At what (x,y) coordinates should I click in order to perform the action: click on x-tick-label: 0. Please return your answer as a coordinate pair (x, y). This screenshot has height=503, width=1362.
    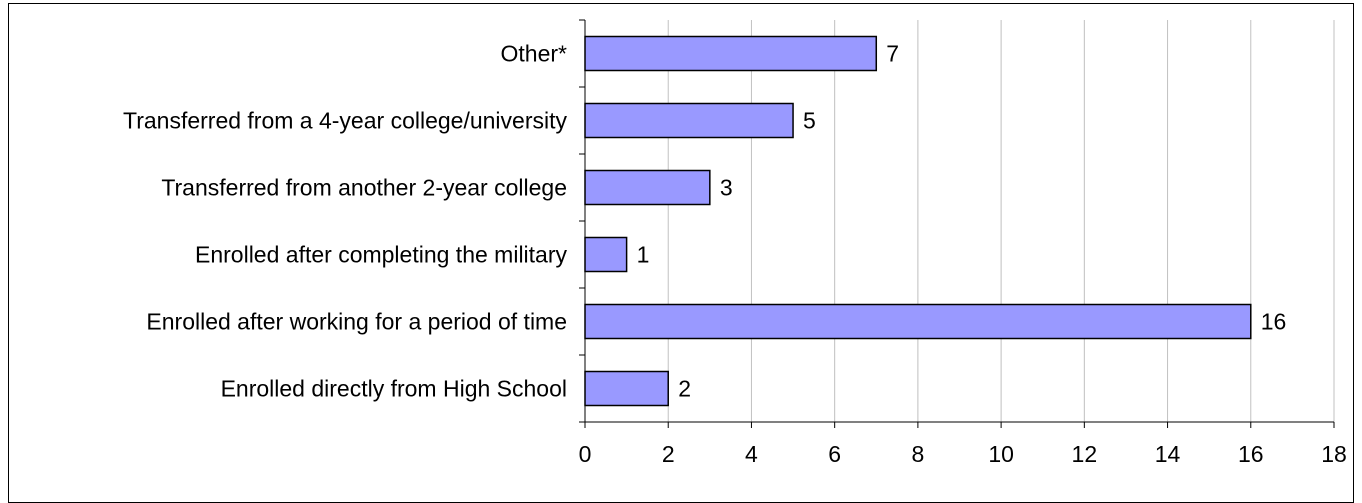
    Looking at the image, I should click on (585, 454).